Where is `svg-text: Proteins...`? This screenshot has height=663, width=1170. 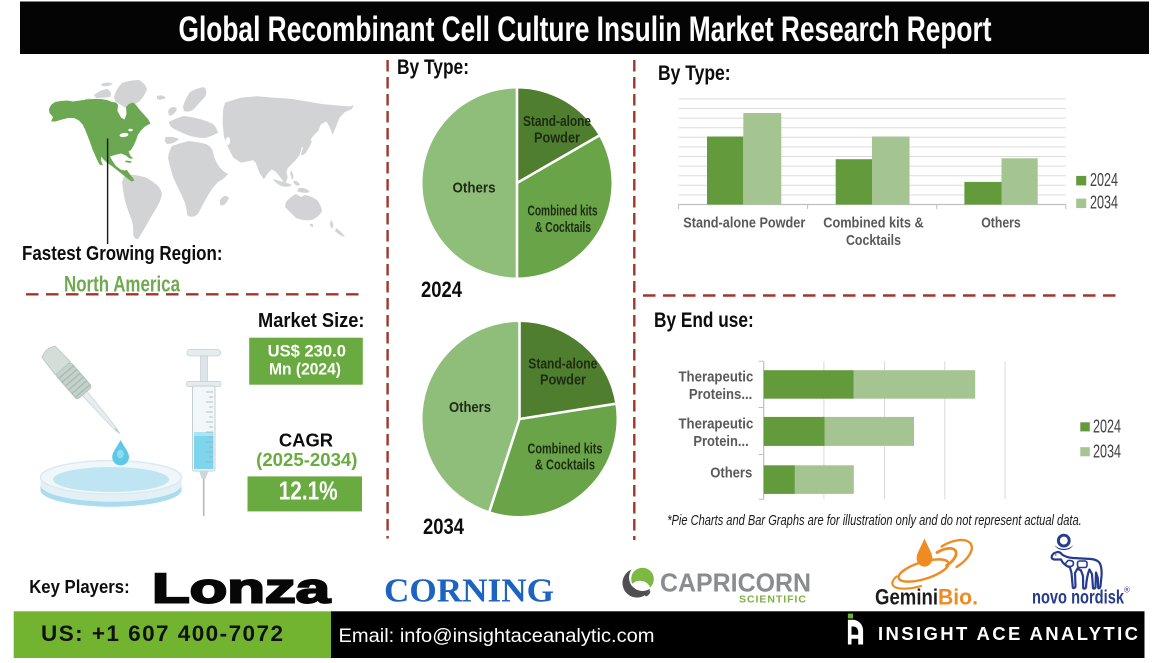
svg-text: Proteins... is located at coordinates (720, 394).